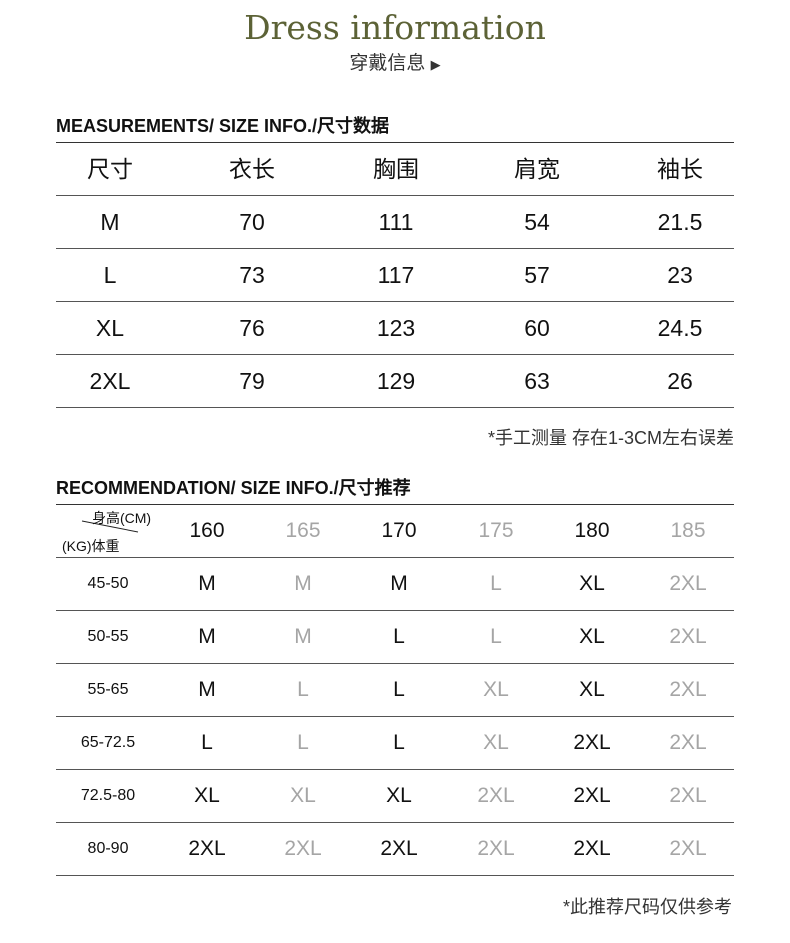  Describe the element at coordinates (252, 275) in the screenshot. I see `table-cell: 73` at that location.